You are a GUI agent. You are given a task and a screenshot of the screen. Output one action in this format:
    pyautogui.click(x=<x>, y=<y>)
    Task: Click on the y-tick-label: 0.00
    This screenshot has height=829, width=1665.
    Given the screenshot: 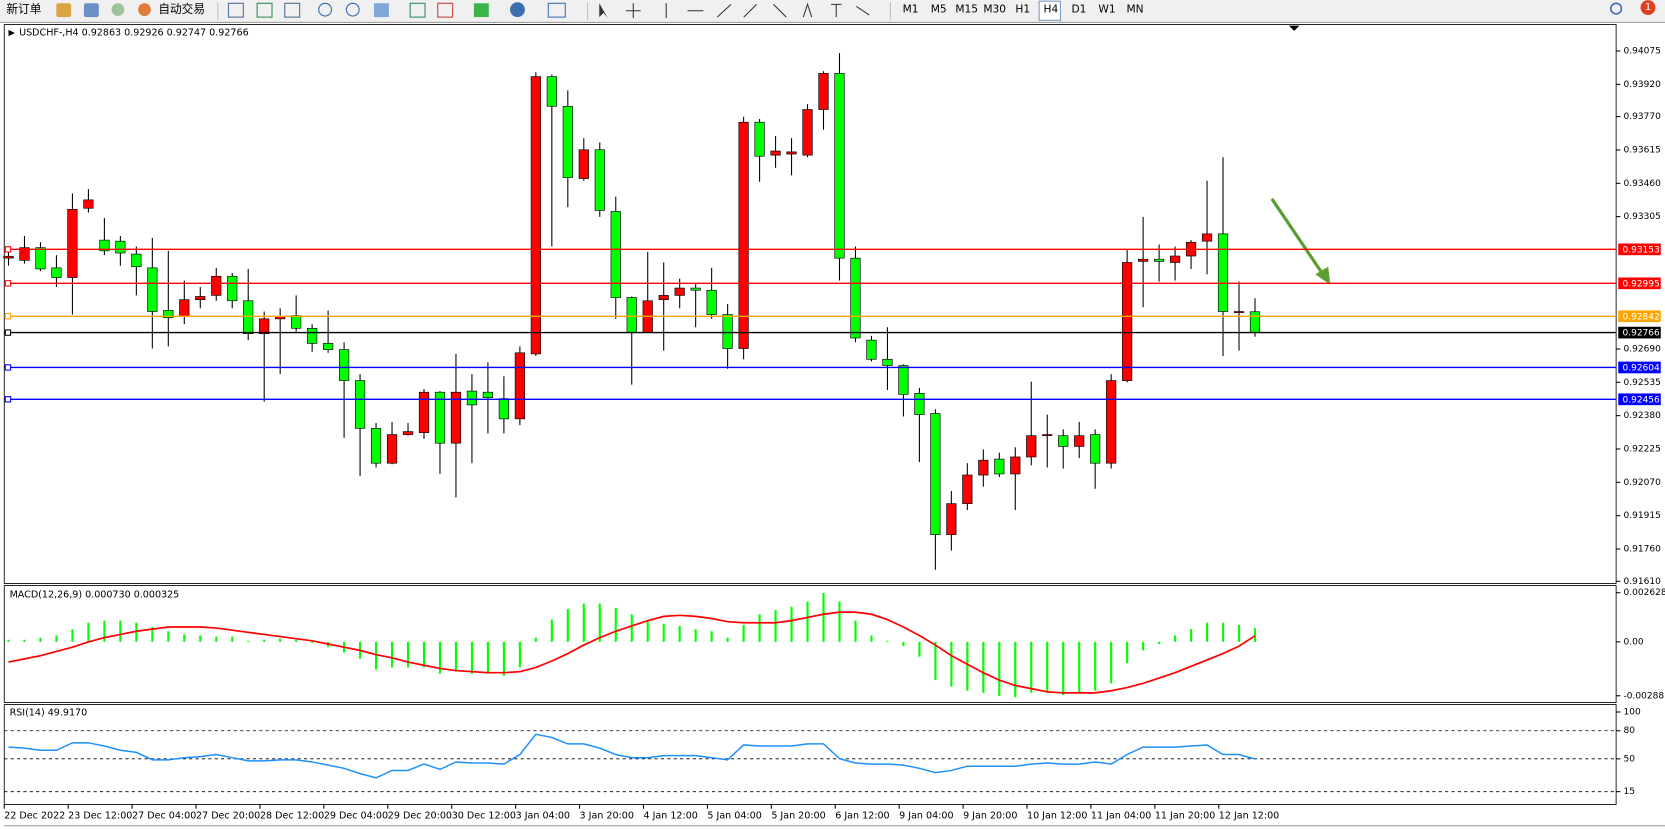 What is the action you would take?
    pyautogui.click(x=1634, y=642)
    